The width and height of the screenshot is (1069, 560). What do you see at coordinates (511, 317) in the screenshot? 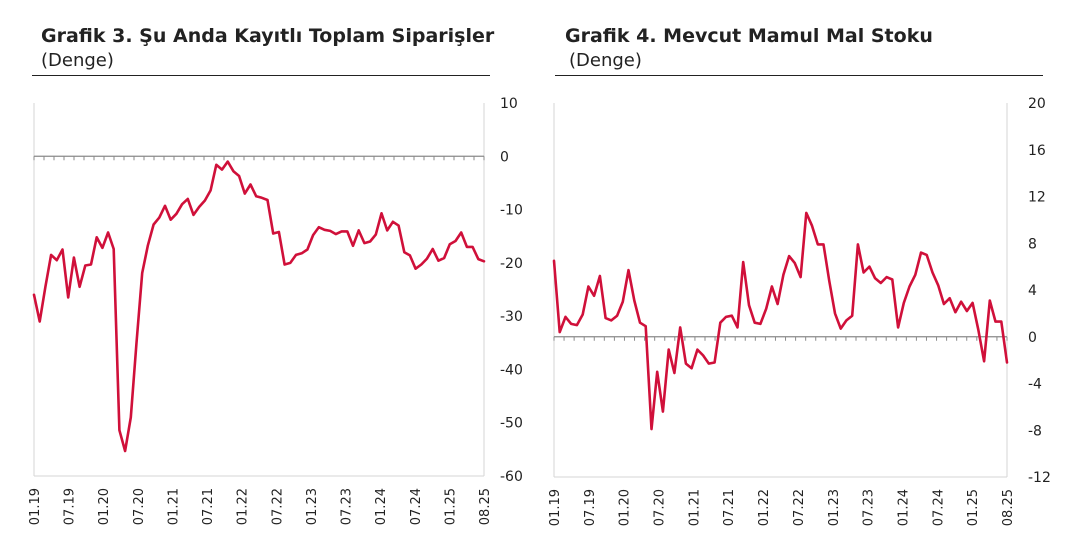
I see `y-tick-label: -30` at bounding box center [511, 317].